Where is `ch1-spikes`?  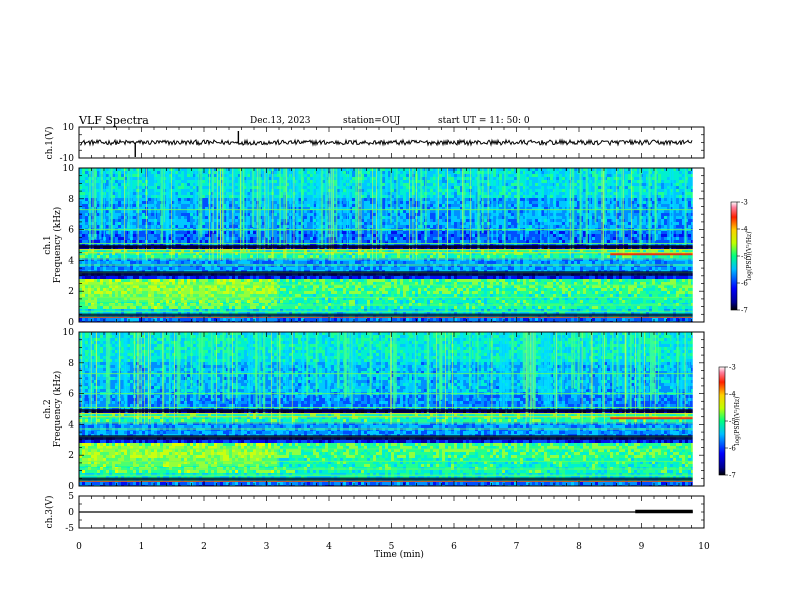
ch1-spikes is located at coordinates (187, 144).